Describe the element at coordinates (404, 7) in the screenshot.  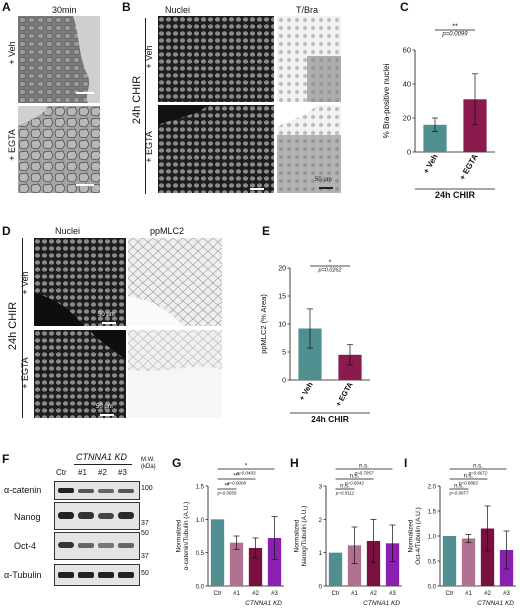
I see `panel-label-c: C` at that location.